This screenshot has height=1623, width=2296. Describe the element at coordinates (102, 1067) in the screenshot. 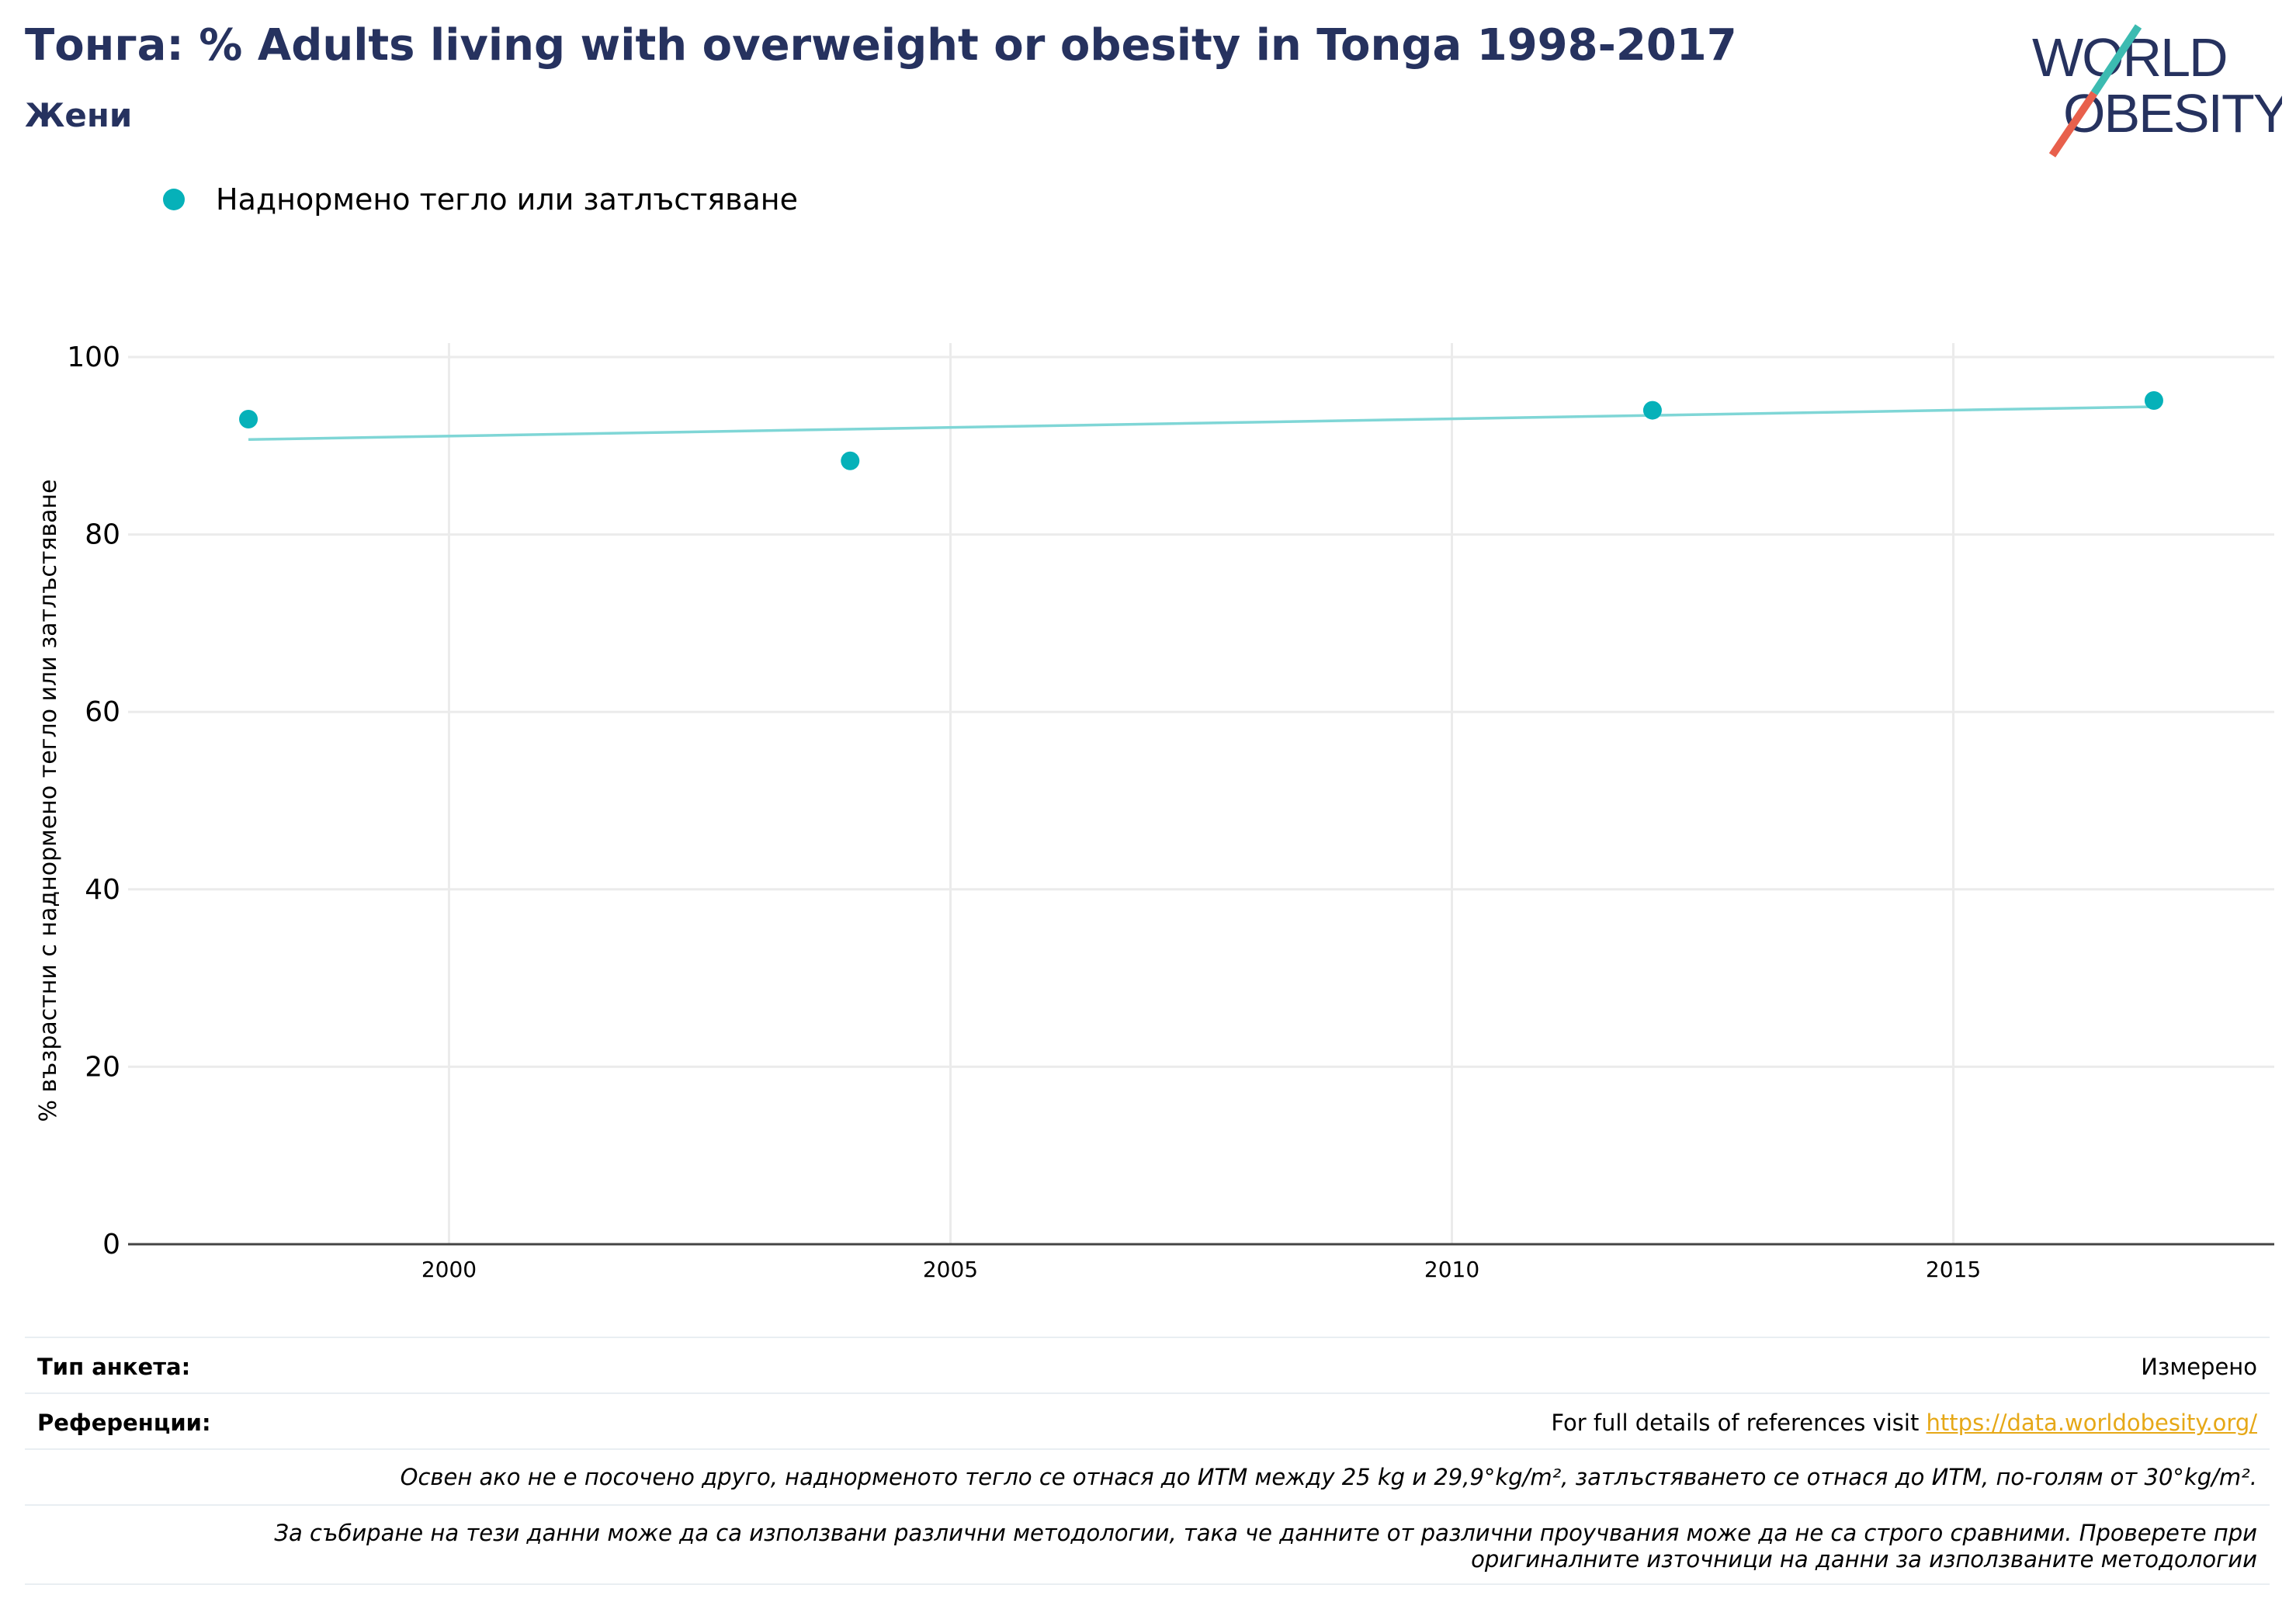

I see `y-tick-label: 20` at that location.